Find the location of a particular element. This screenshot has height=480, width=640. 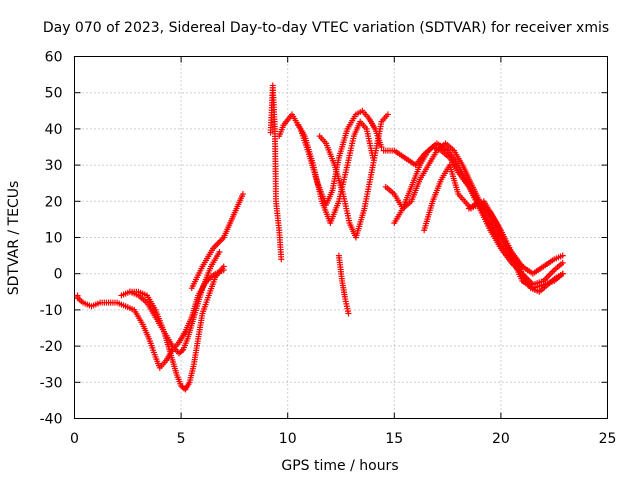

y-tick-label: -20 is located at coordinates (51, 347).